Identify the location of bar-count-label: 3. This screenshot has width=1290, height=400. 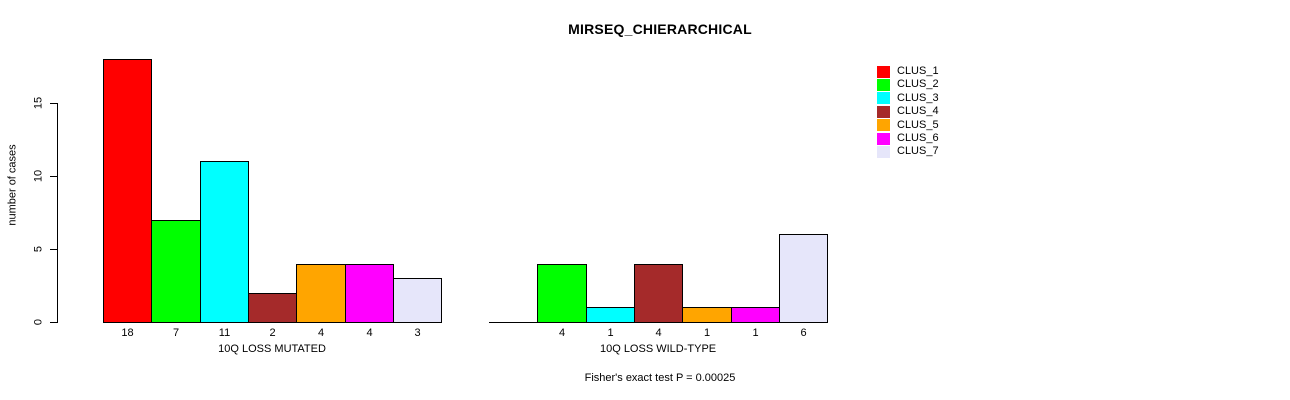
(417, 333).